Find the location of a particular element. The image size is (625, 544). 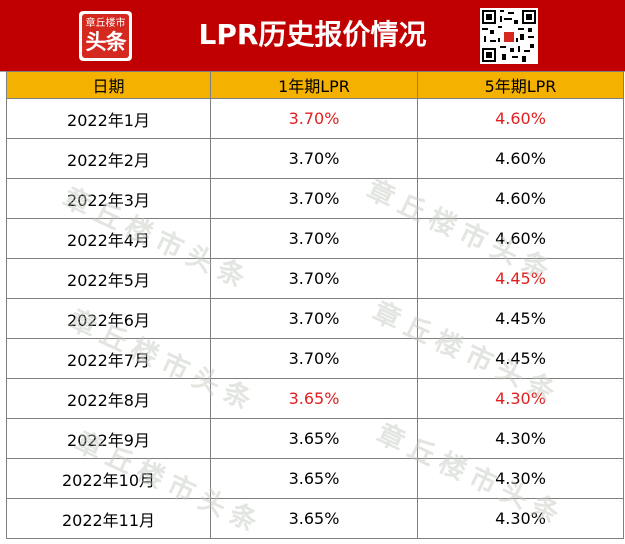

logo: 章丘楼市 头条 is located at coordinates (105, 36).